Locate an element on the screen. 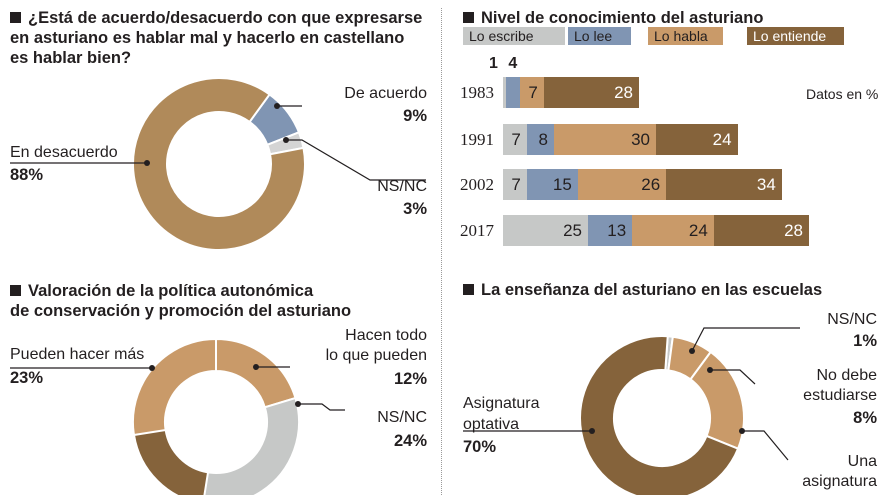 This screenshot has width=880, height=495. label-pueden-hacer-mas: Pueden hacer más is located at coordinates (77, 354).